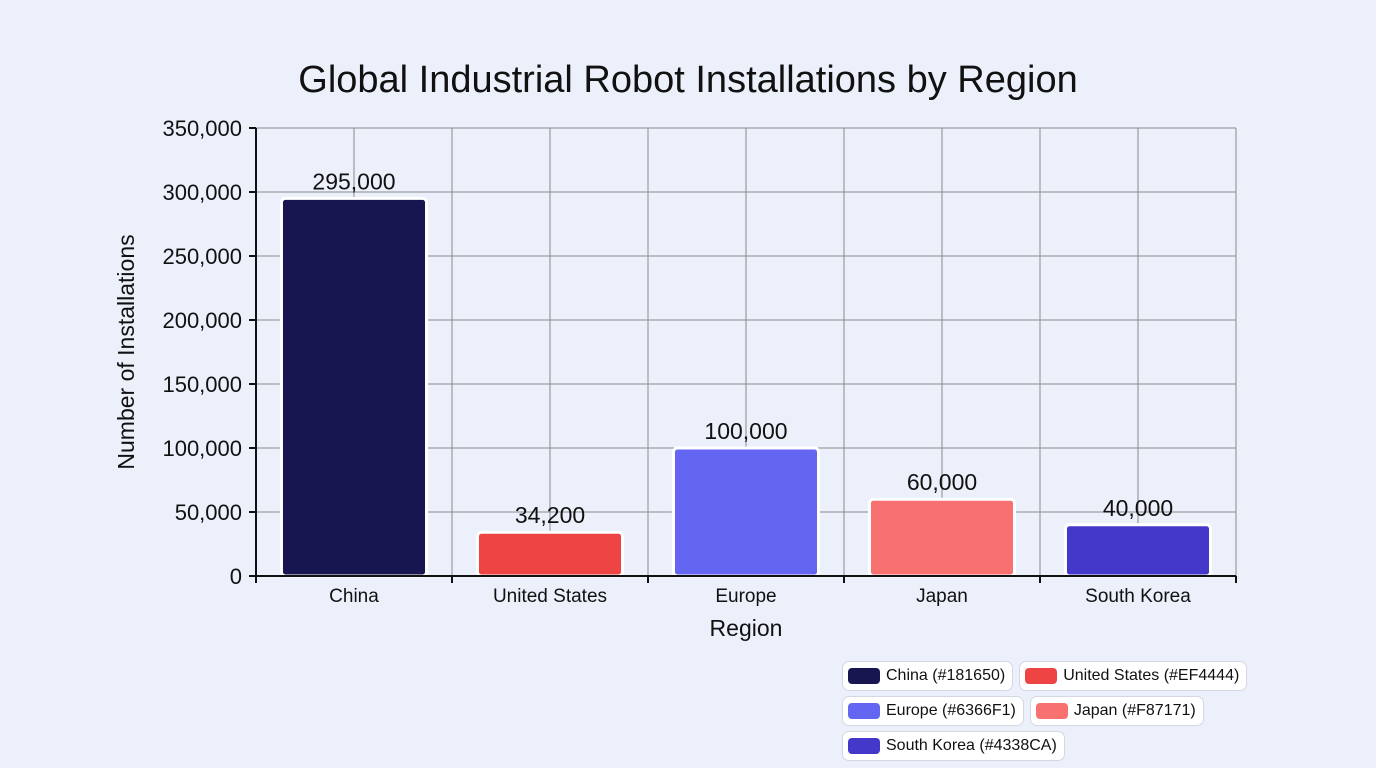 The image size is (1376, 768). Describe the element at coordinates (550, 596) in the screenshot. I see `x-tick-label: United States` at that location.